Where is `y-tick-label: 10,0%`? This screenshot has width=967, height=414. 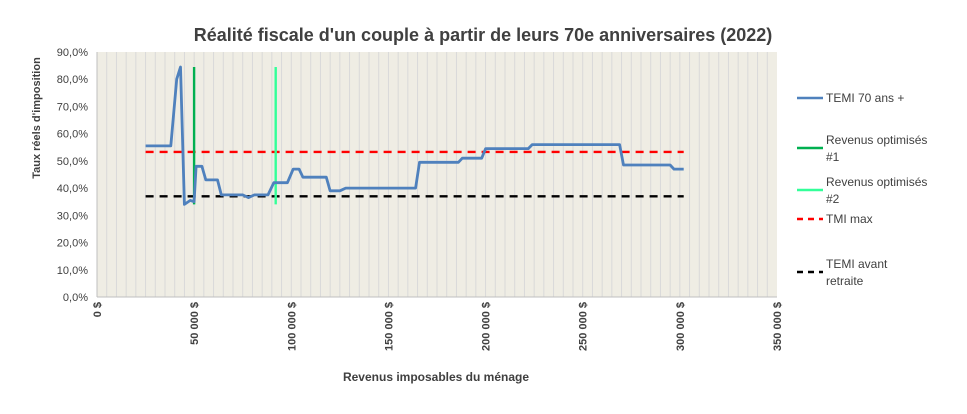 y-tick-label: 10,0% is located at coordinates (72, 271).